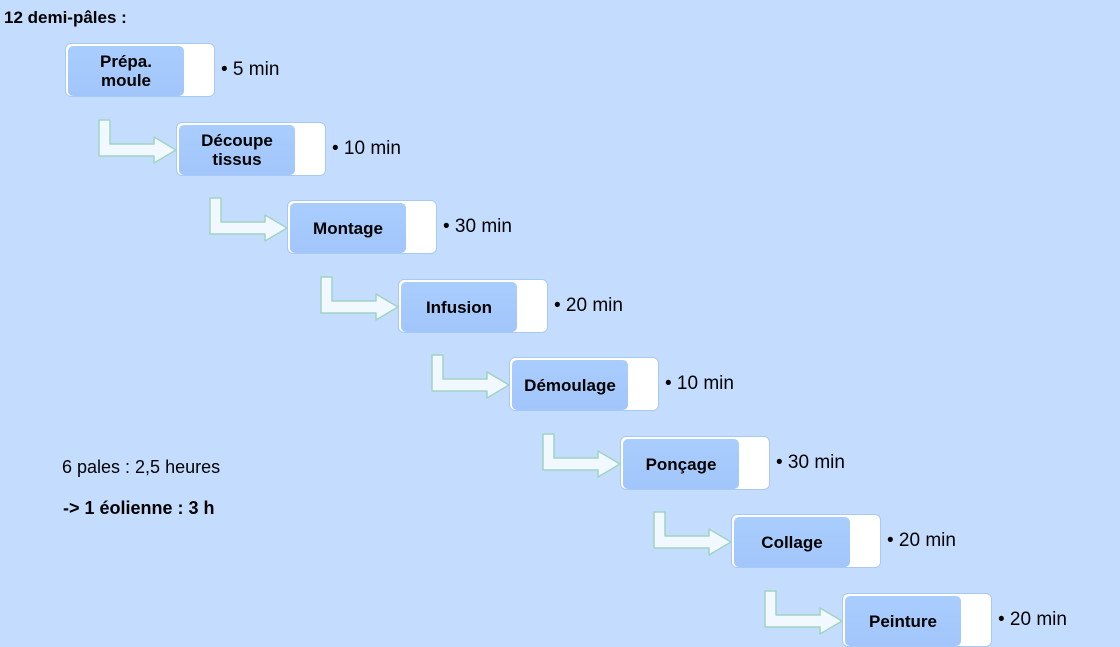 Image resolution: width=1120 pixels, height=647 pixels. I want to click on step-box: Peinture, so click(917, 620).